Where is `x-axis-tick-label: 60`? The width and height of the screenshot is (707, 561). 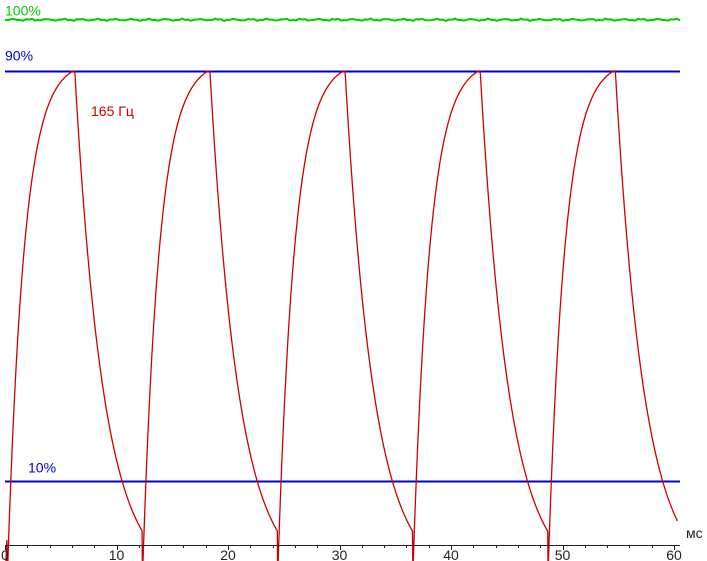
x-axis-tick-label: 60 is located at coordinates (674, 554).